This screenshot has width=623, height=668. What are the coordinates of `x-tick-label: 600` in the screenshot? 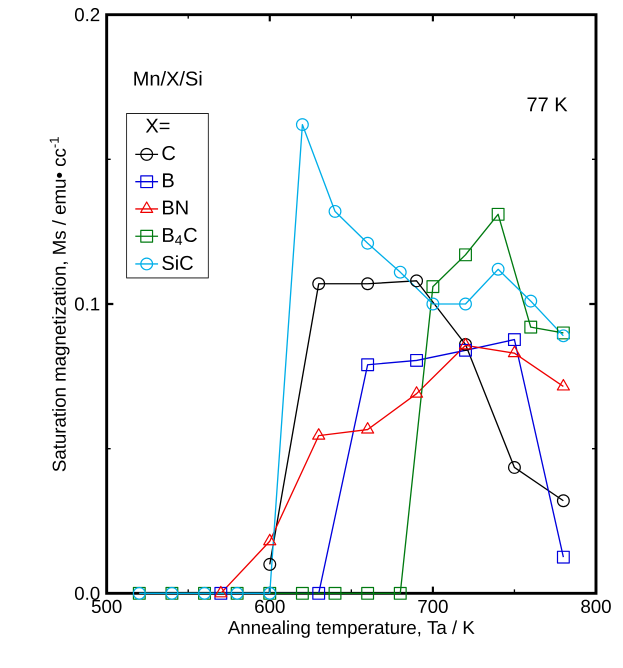 It's located at (270, 607).